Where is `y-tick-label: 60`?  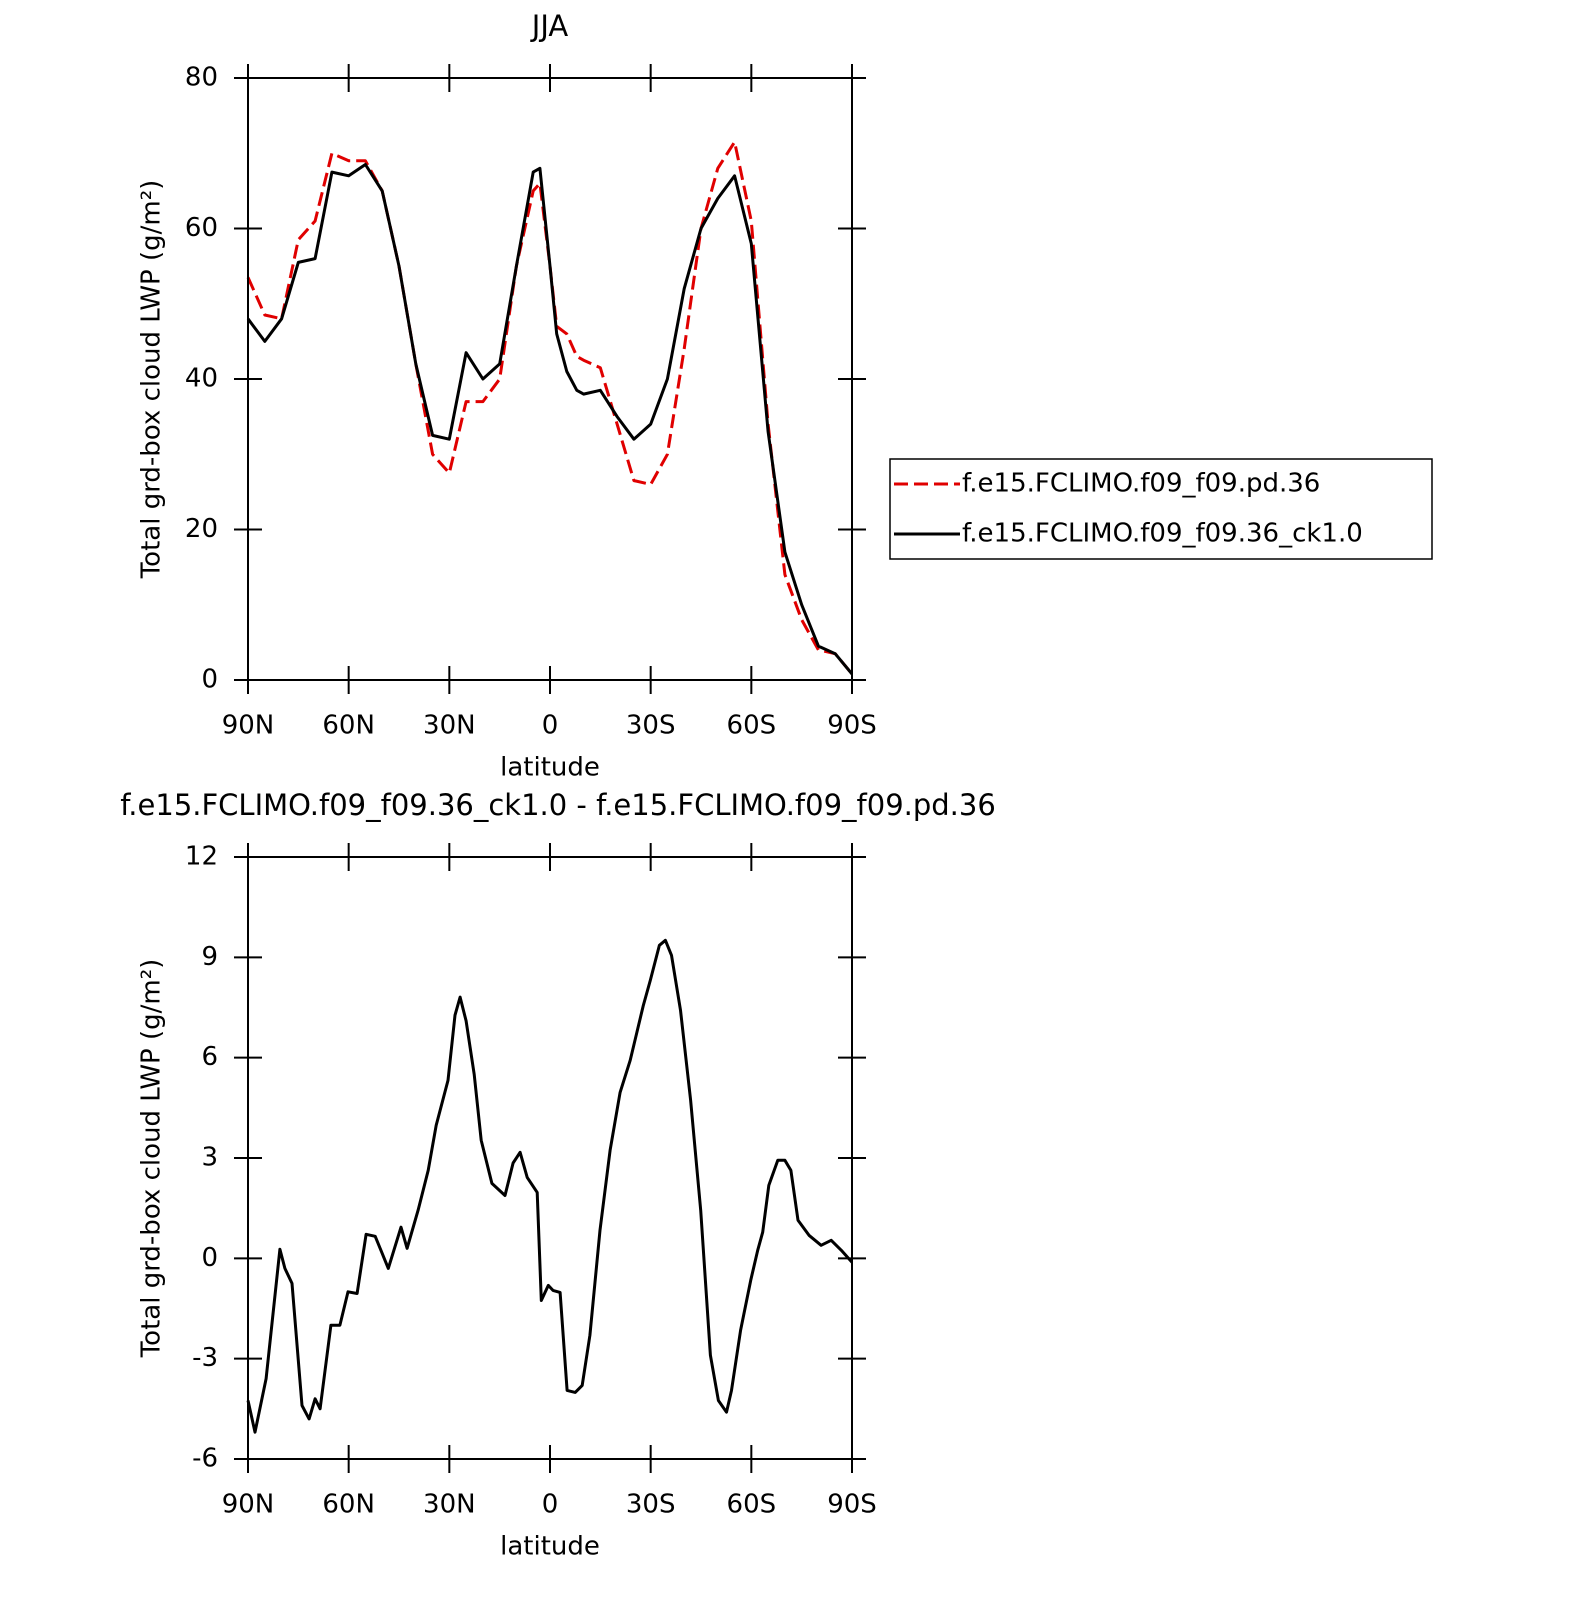
y-tick-label: 60 is located at coordinates (201, 228).